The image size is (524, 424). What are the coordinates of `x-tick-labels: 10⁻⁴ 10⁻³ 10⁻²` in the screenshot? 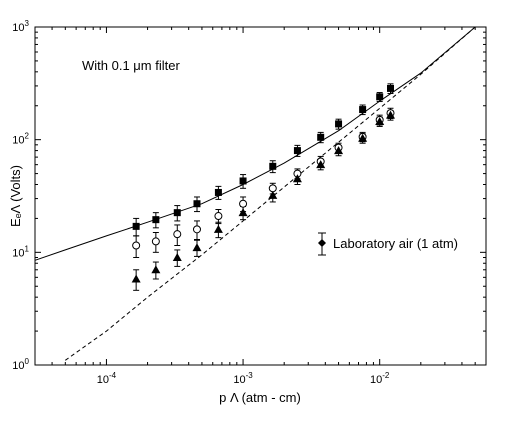 It's located at (243, 378).